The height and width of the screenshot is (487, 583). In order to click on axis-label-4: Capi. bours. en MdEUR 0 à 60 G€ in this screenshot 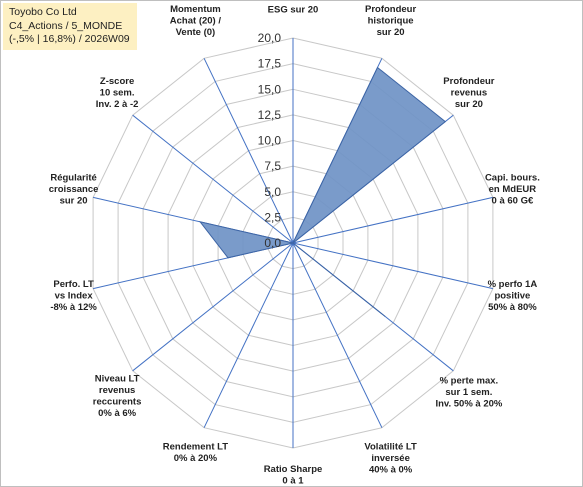, I will do `click(512, 189)`.